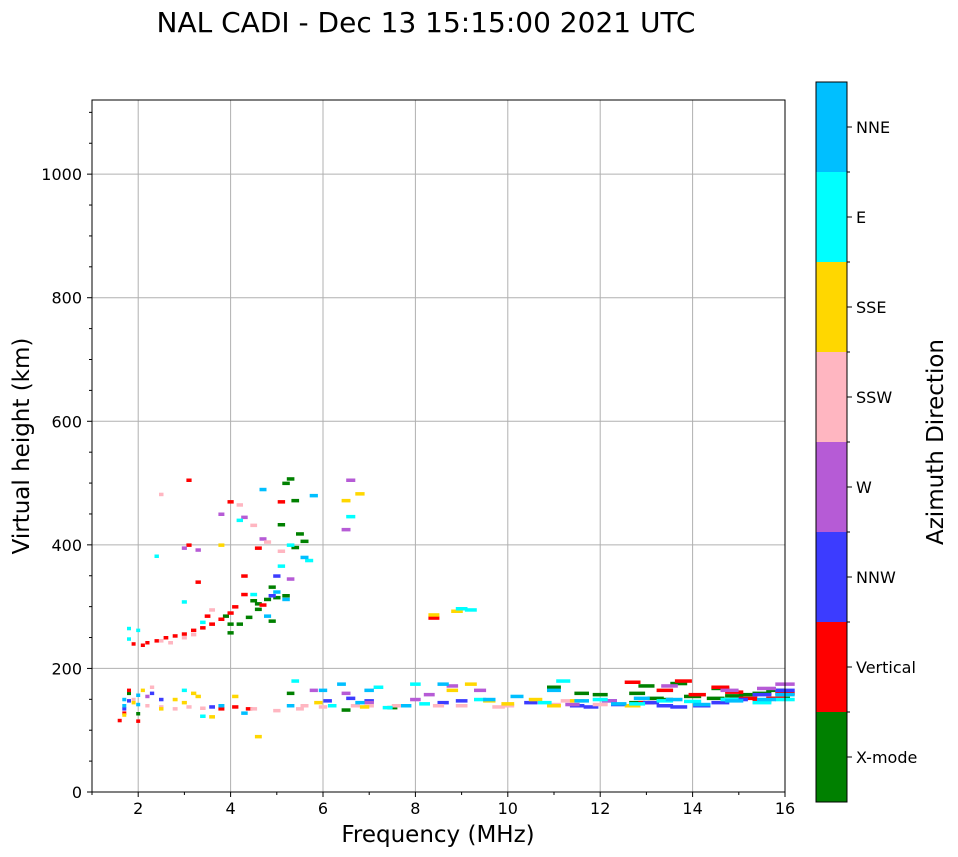  I want to click on y-tick-label: 1000, so click(61, 174).